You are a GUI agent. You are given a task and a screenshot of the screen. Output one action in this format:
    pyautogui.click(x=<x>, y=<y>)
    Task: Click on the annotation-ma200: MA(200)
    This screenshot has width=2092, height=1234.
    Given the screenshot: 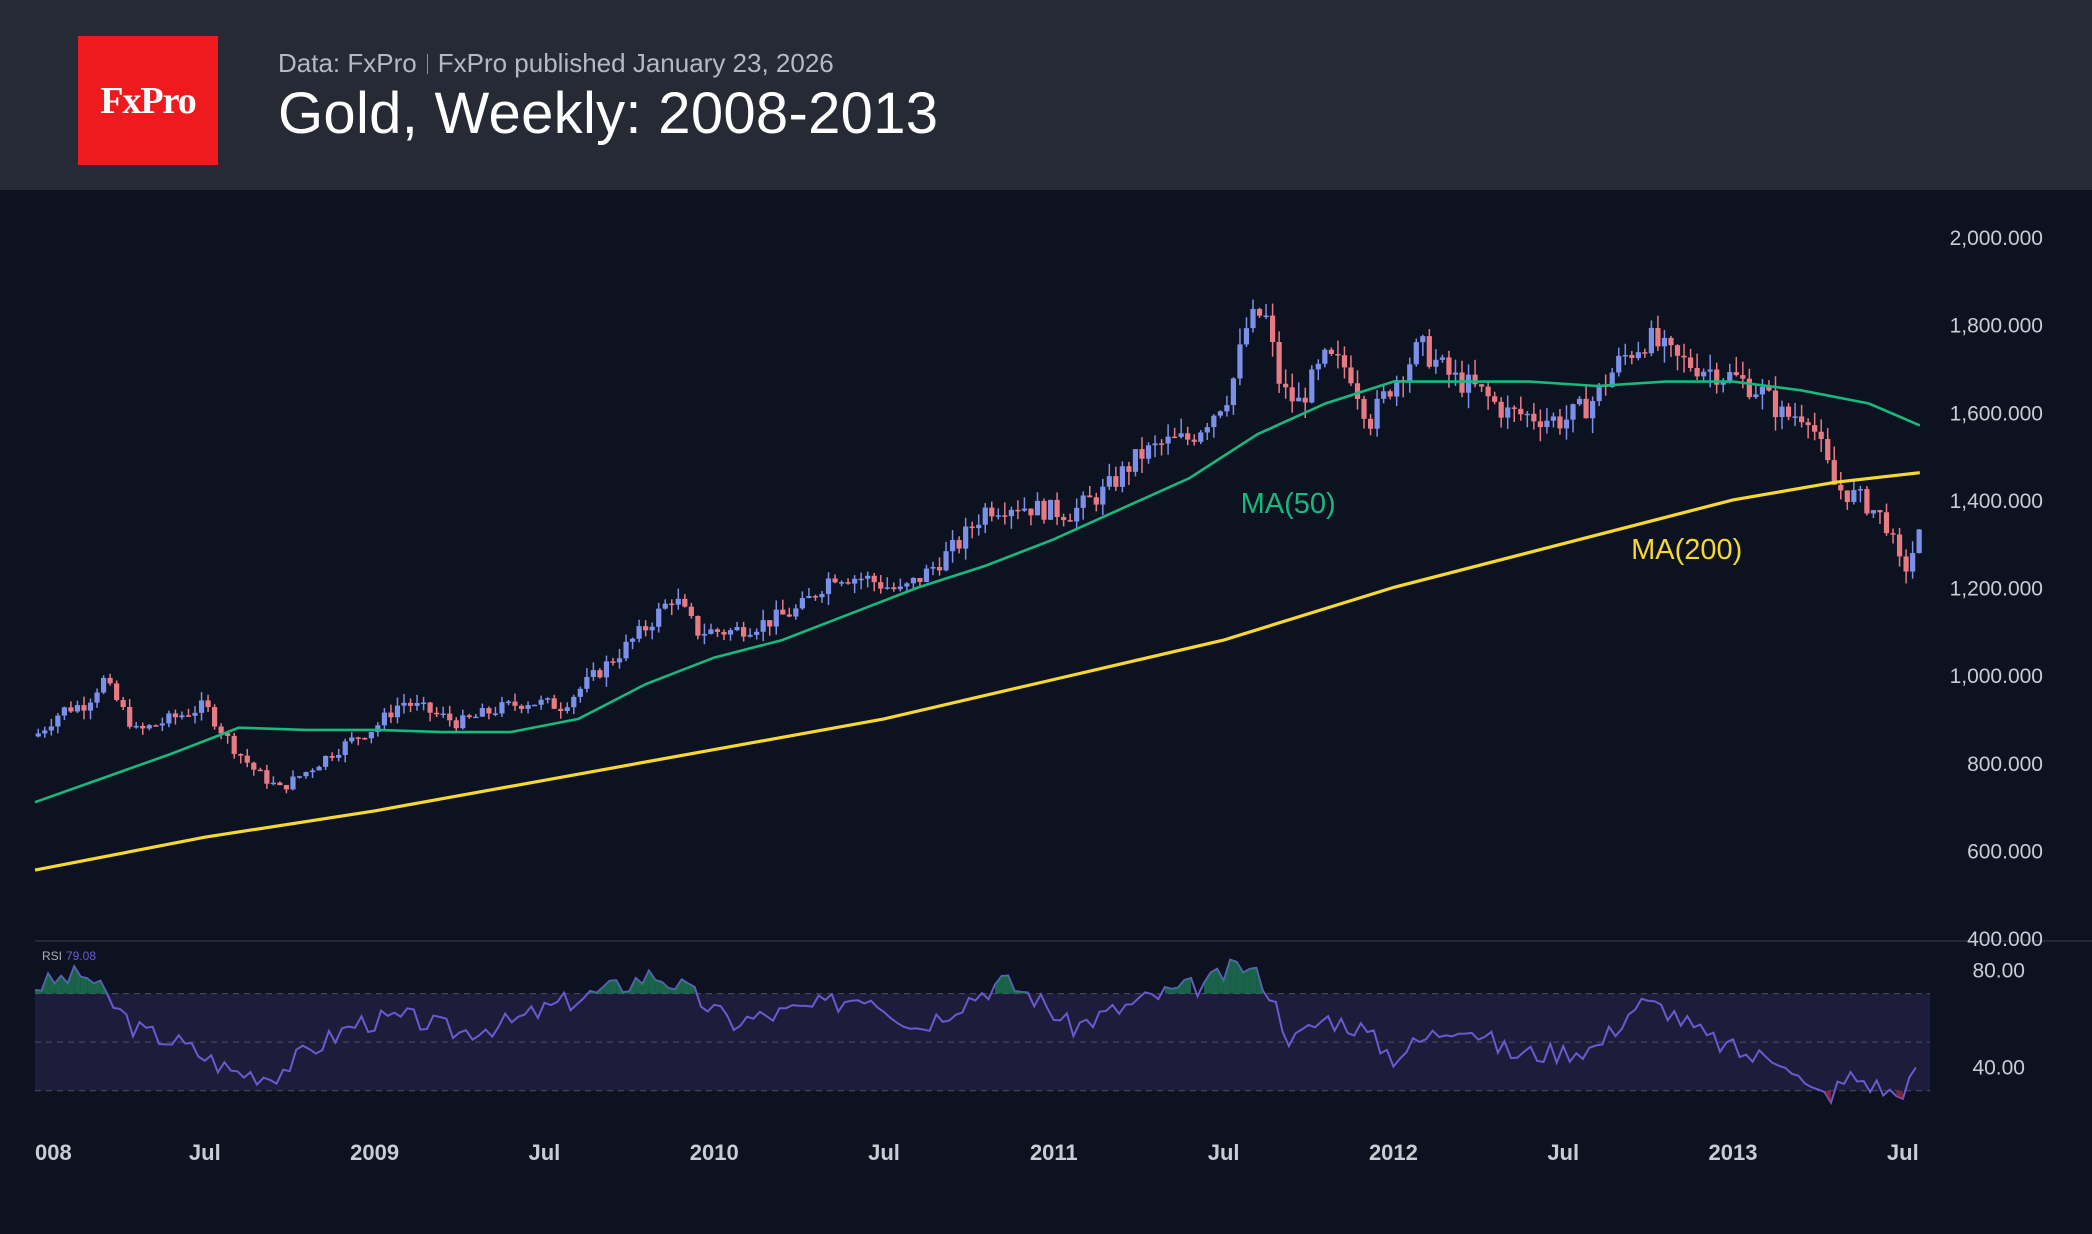 What is the action you would take?
    pyautogui.click(x=1686, y=550)
    